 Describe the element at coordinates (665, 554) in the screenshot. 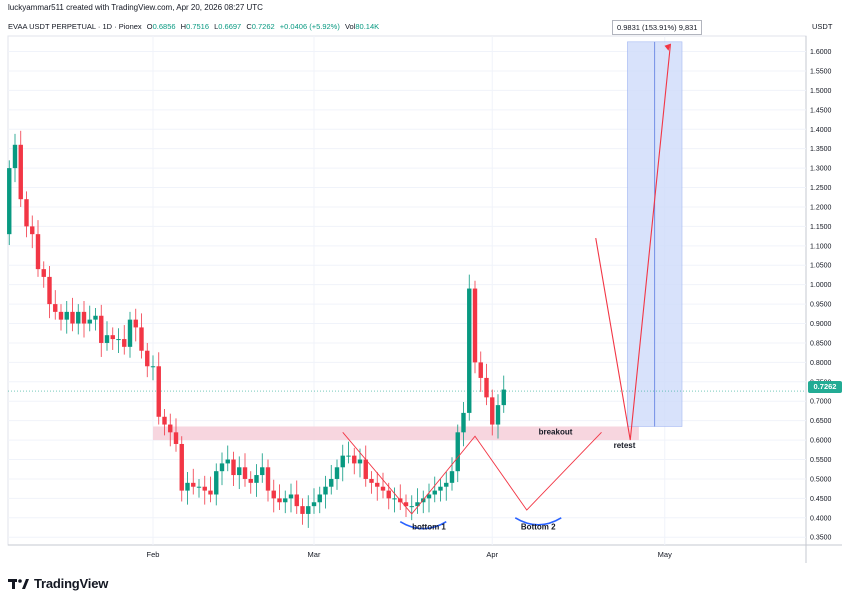

I see `x-tick-label: May` at that location.